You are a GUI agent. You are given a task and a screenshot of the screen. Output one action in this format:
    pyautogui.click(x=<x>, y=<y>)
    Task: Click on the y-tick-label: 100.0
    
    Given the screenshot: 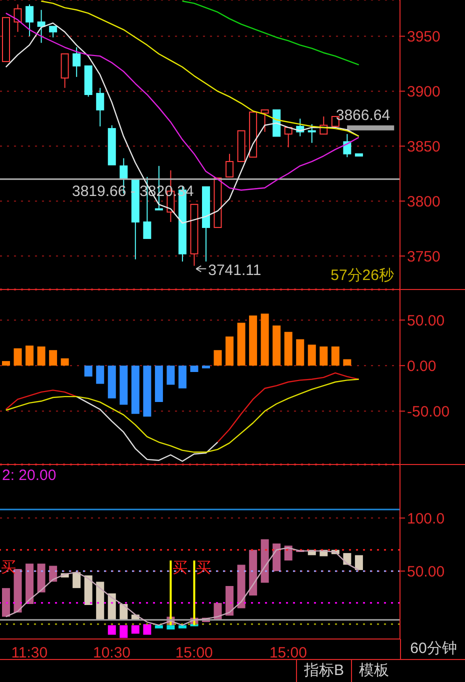 What is the action you would take?
    pyautogui.click(x=426, y=519)
    